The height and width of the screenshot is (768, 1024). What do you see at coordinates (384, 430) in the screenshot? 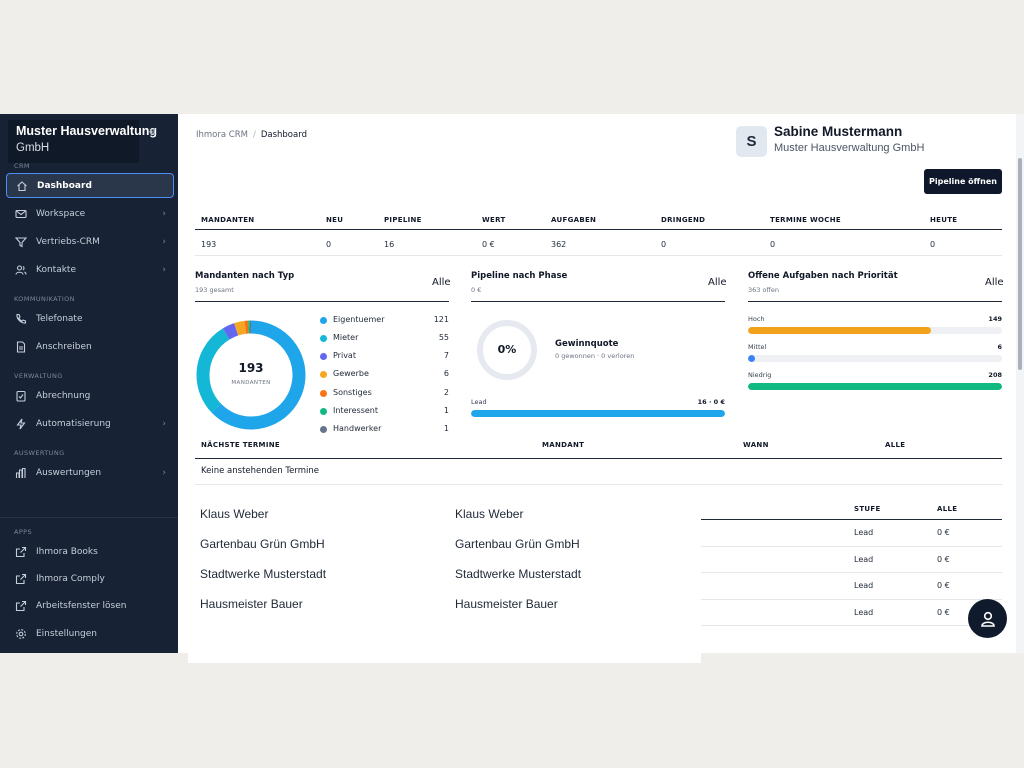
I see `legend-item: Handwerker 1` at bounding box center [384, 430].